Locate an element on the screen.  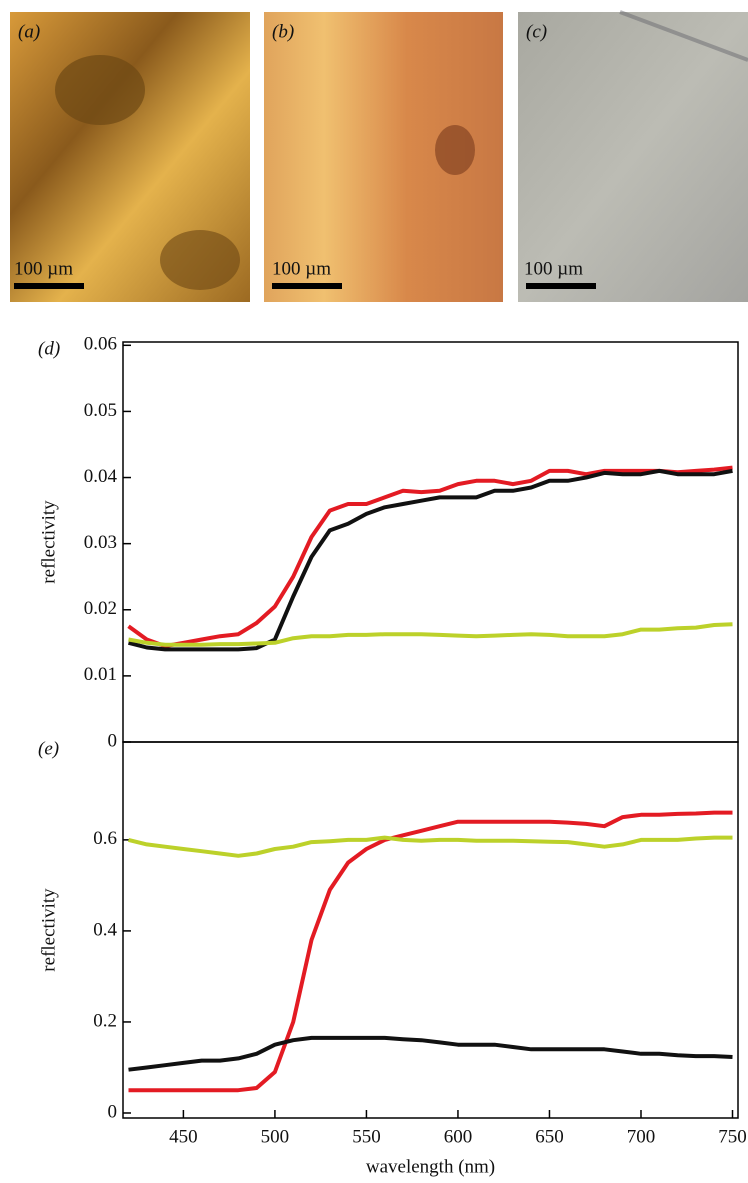
x-tick-label: 450 is located at coordinates (183, 1136).